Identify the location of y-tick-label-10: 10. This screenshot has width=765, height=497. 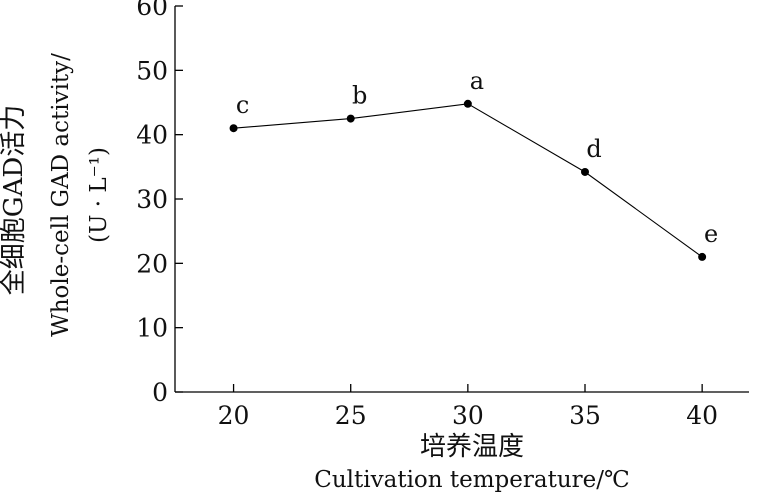
(152, 328).